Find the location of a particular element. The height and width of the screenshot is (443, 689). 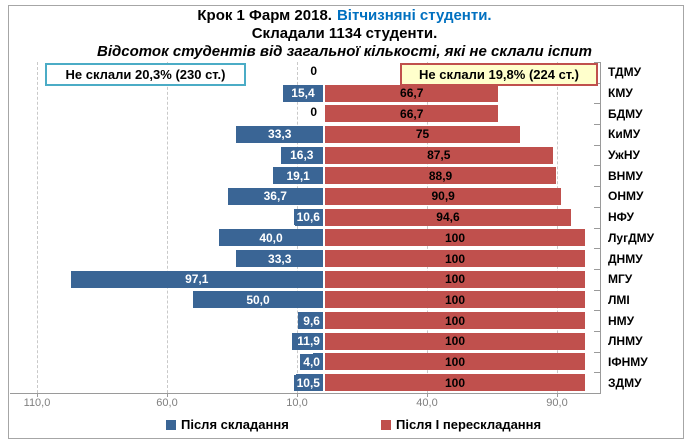

bar-value-label: 90,9 is located at coordinates (443, 196).